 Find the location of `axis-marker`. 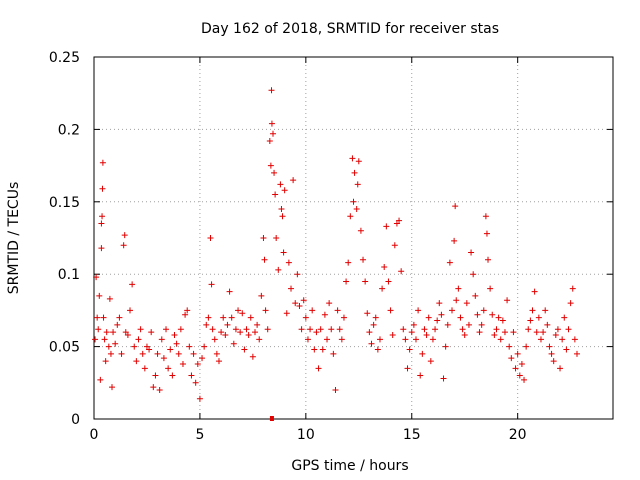

axis-marker is located at coordinates (271, 418).